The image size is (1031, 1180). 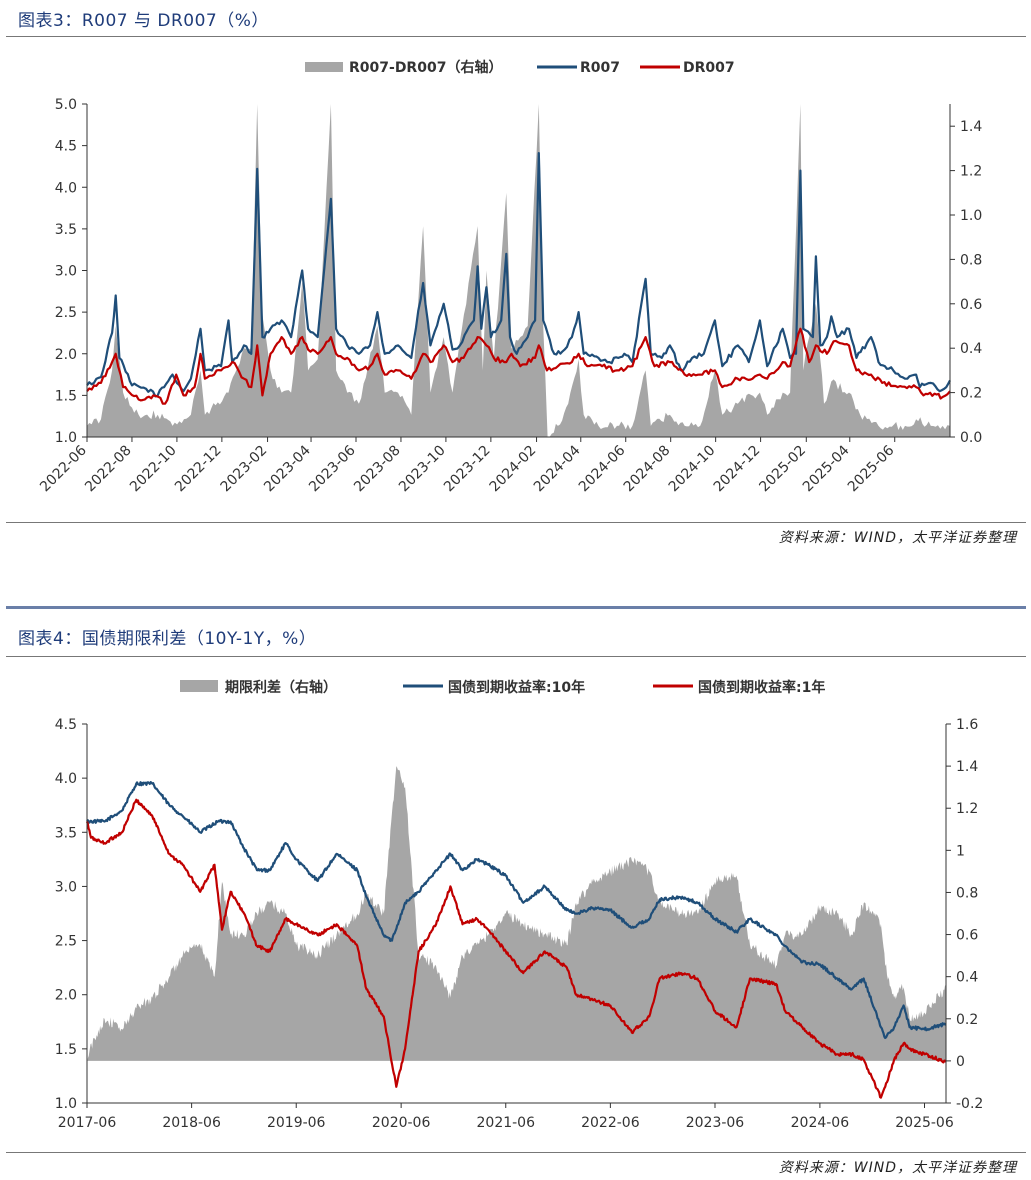 I want to click on x-tick-label: 2025-02, so click(x=782, y=469).